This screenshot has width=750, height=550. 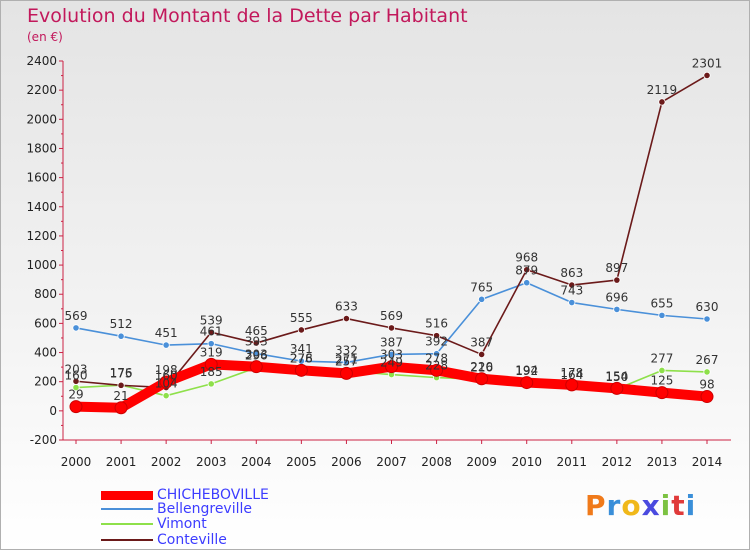 What do you see at coordinates (661, 381) in the screenshot?
I see `data-label: 125` at bounding box center [661, 381].